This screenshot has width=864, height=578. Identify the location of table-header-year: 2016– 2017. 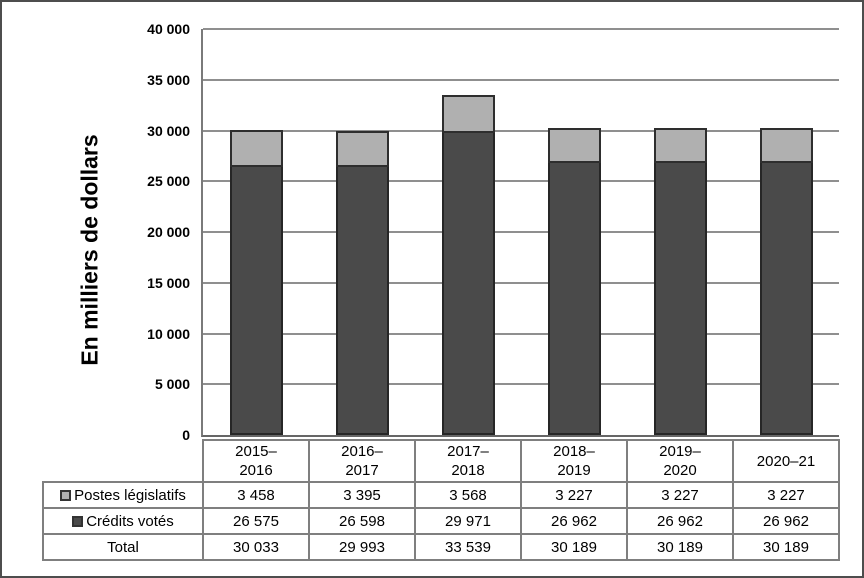
(362, 461).